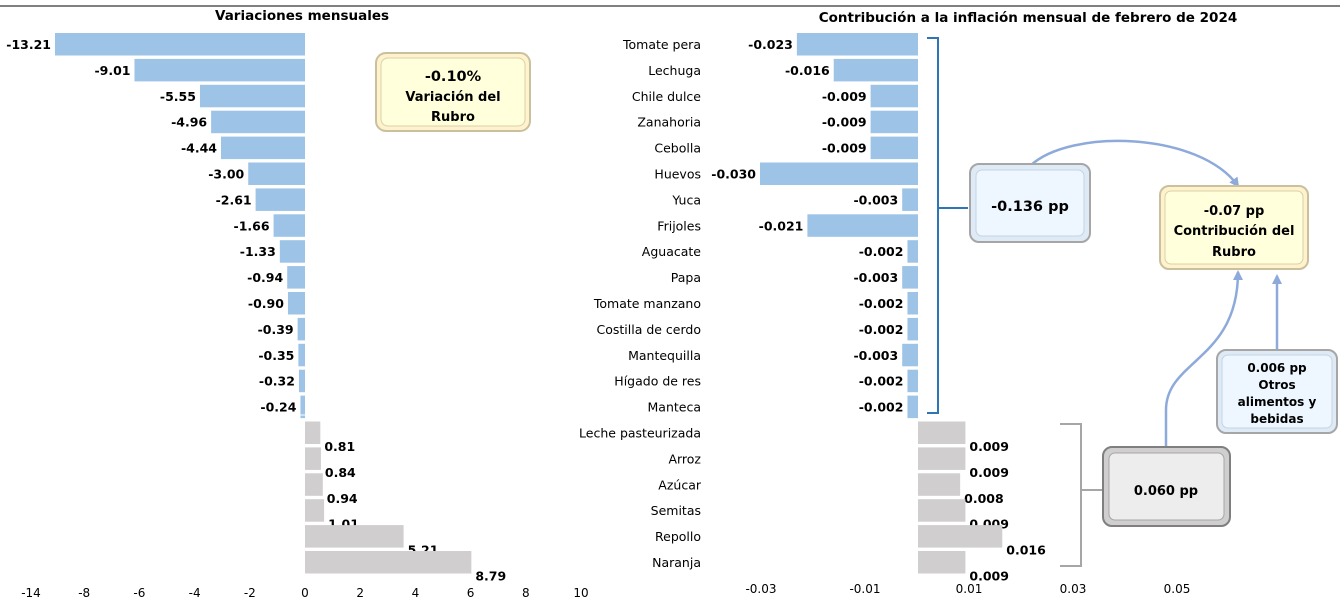 Image resolution: width=1340 pixels, height=605 pixels. What do you see at coordinates (675, 407) in the screenshot?
I see `category-label: Manteca` at bounding box center [675, 407].